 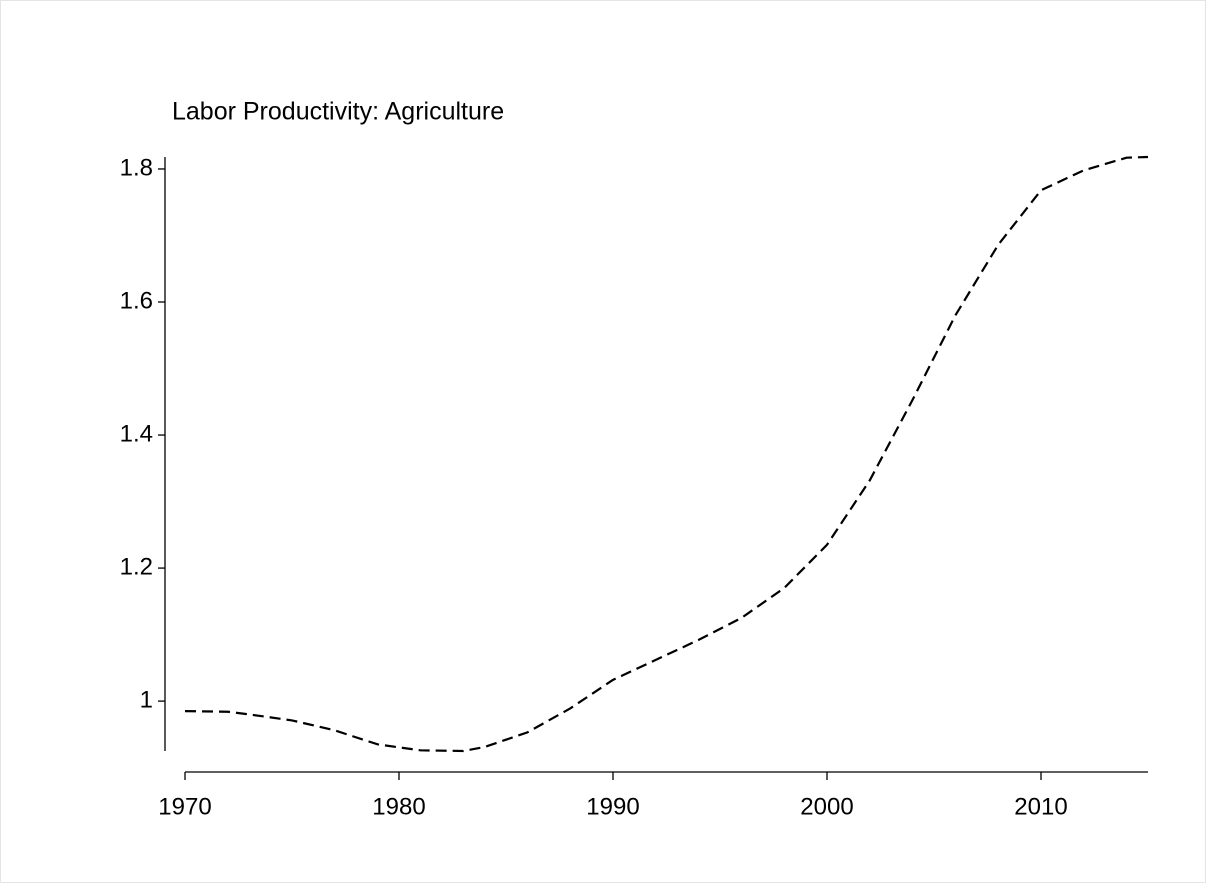 I want to click on x-tick-label: 1970, so click(x=184, y=806).